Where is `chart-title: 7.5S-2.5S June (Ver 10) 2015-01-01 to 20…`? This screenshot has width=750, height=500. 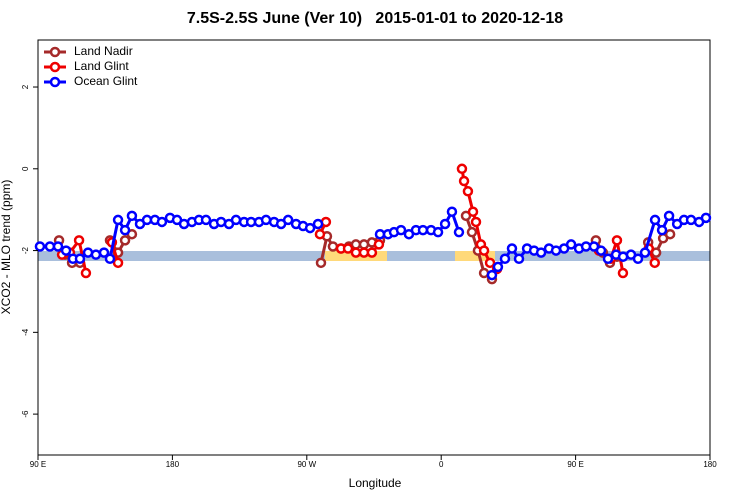
chart-title: 7.5S-2.5S June (Ver 10) 2015-01-01 to 20… is located at coordinates (375, 18).